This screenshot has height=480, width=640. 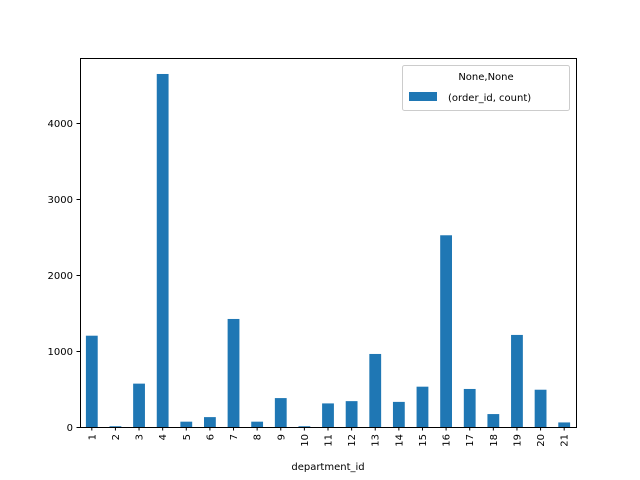 I want to click on legend-box, so click(x=486, y=88).